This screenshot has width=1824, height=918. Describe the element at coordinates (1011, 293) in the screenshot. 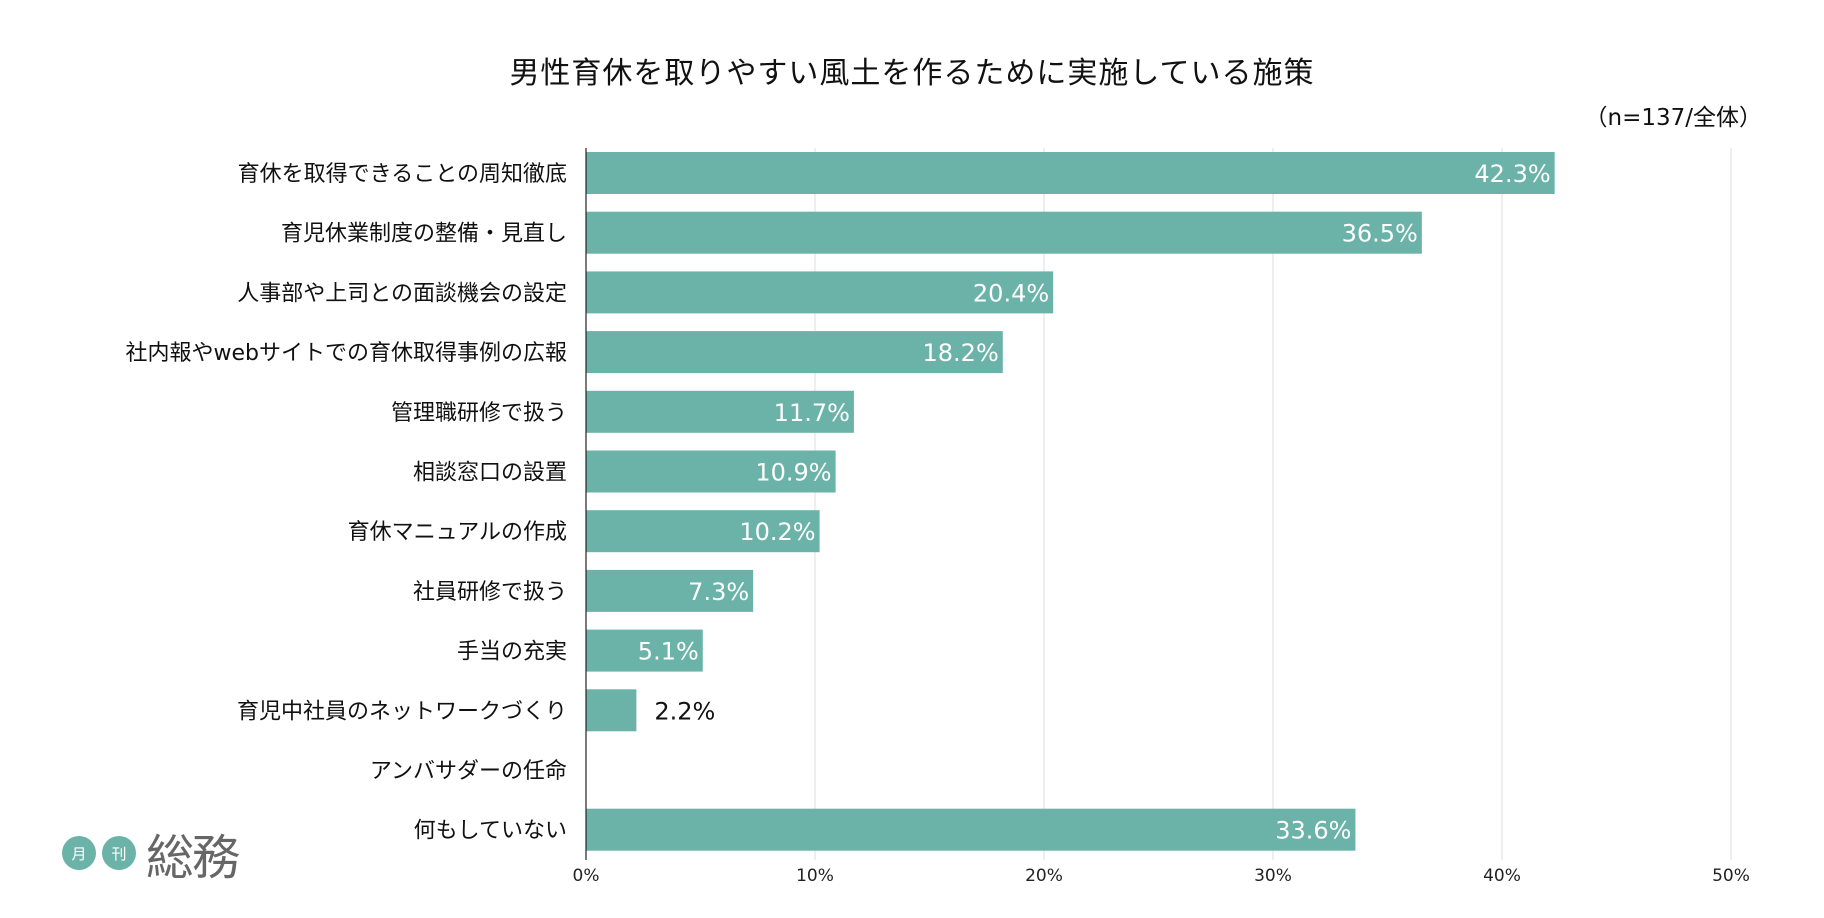

I see `data-label: 20.4%` at that location.